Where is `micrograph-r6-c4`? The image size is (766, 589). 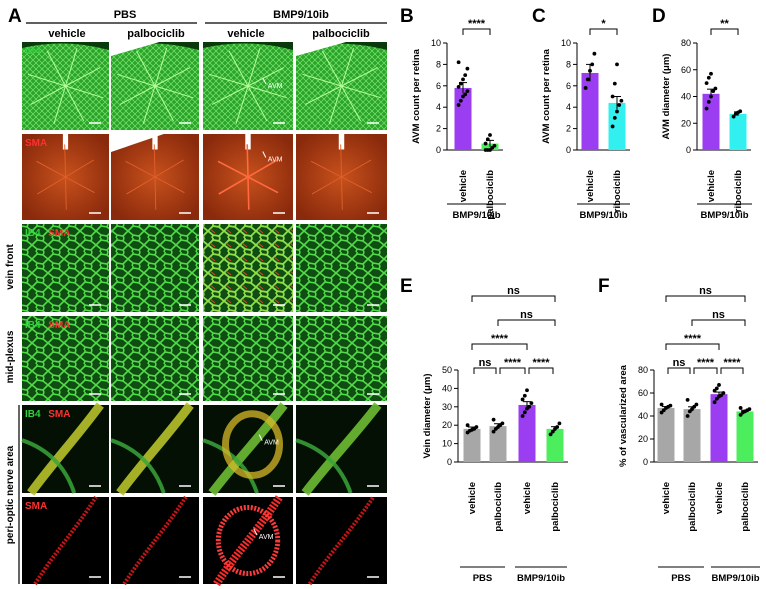
micrograph-r6-c4 is located at coordinates (341, 540).